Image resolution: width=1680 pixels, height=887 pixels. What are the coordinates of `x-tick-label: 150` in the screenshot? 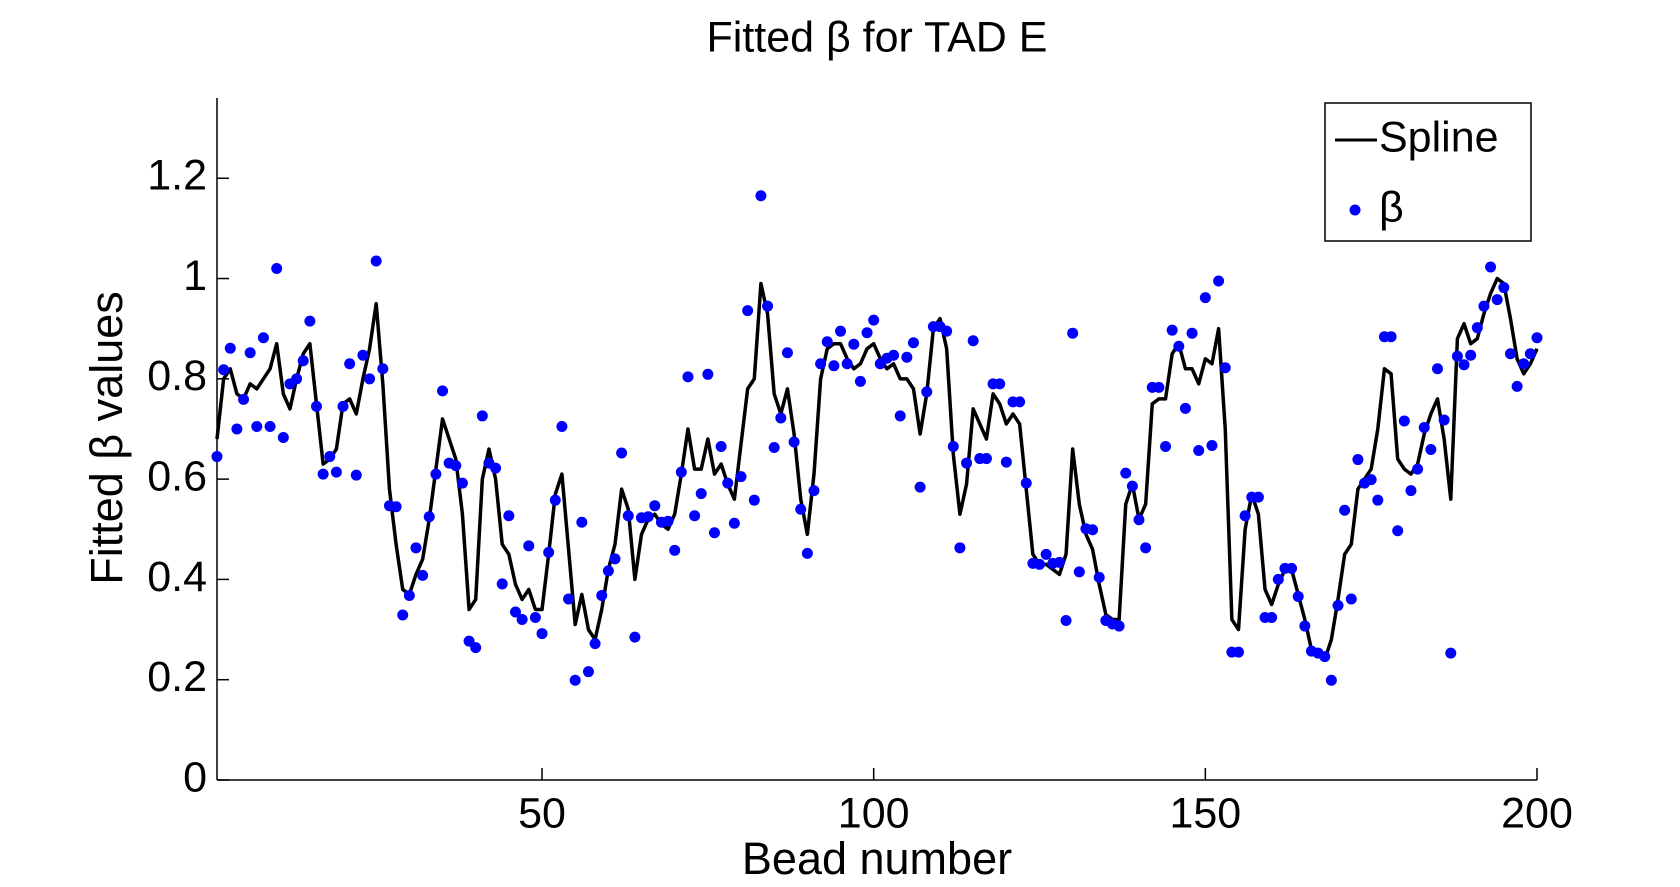 It's located at (1205, 813).